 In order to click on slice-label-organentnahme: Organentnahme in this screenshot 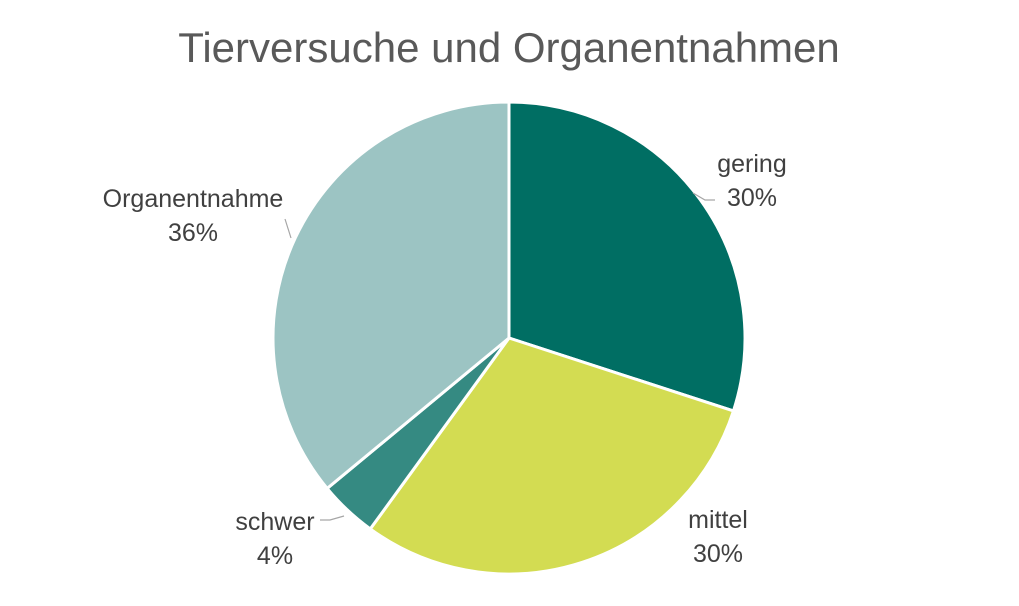, I will do `click(193, 199)`.